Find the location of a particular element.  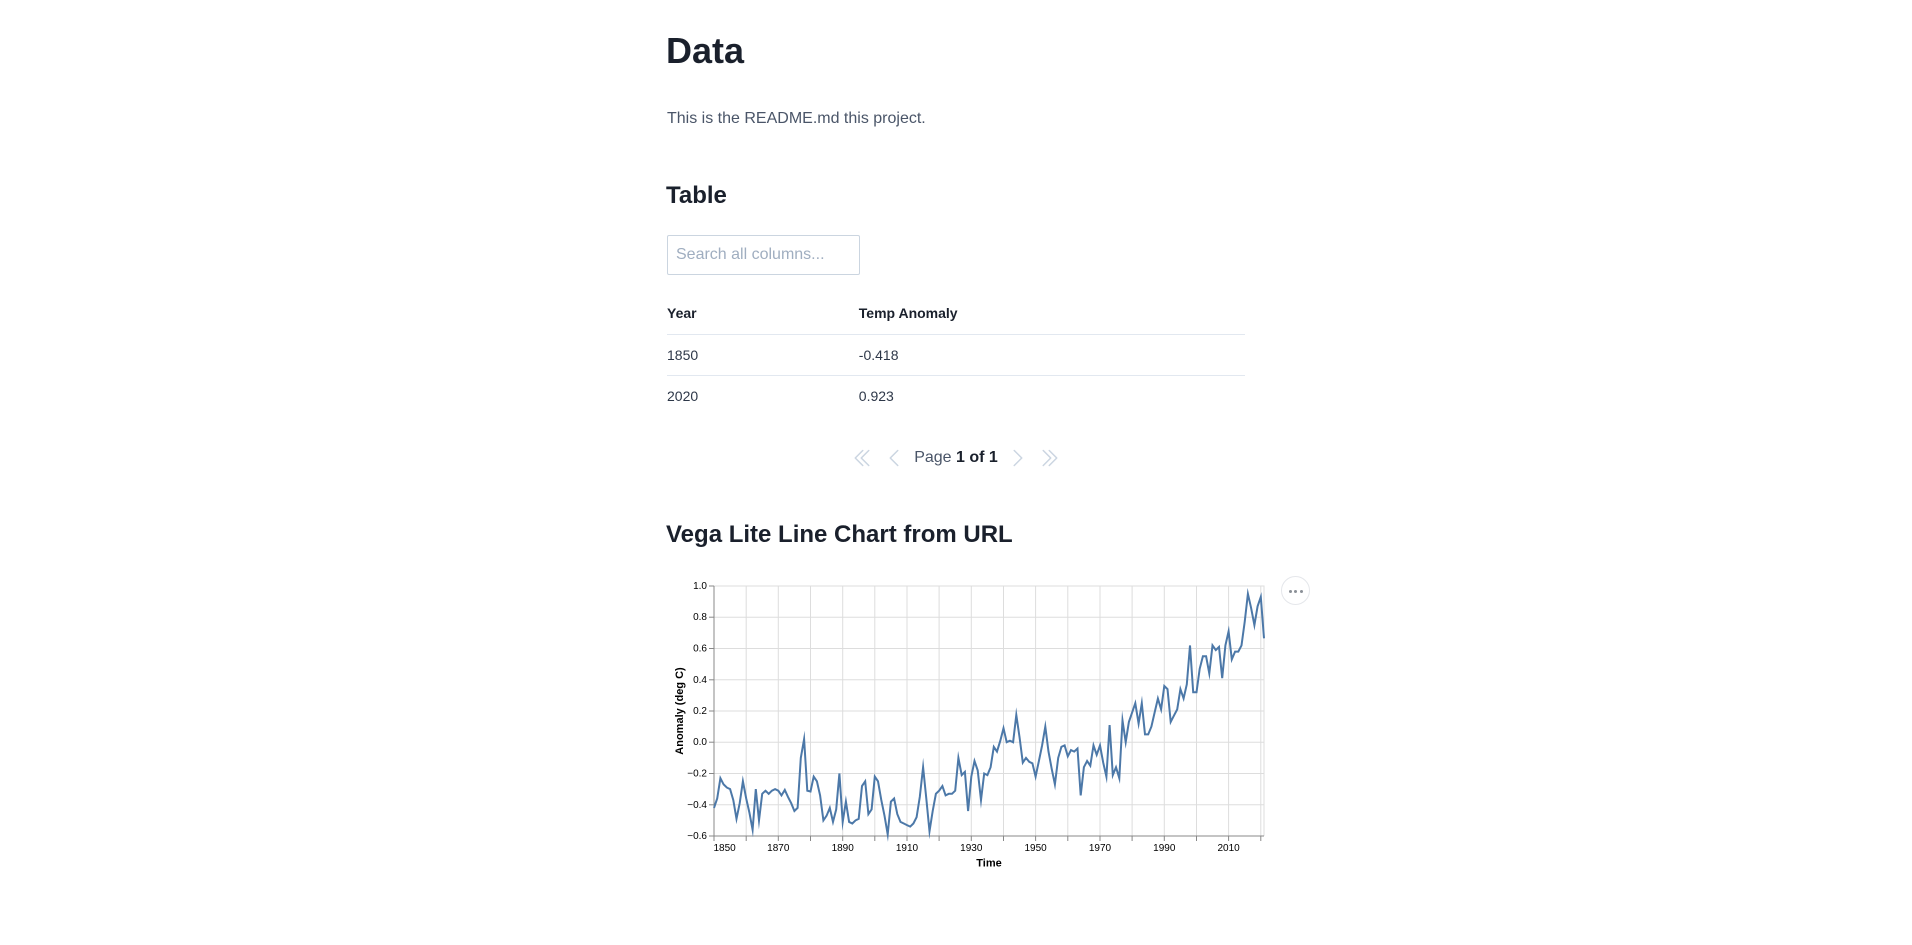

svg-text: 1.0 is located at coordinates (700, 586).